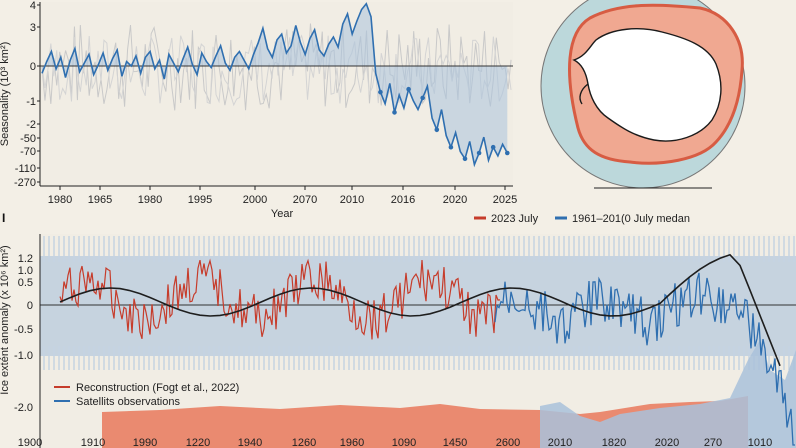  What do you see at coordinates (23, 330) in the screenshot?
I see `bottom-y-tick-label: -0.5` at bounding box center [23, 330].